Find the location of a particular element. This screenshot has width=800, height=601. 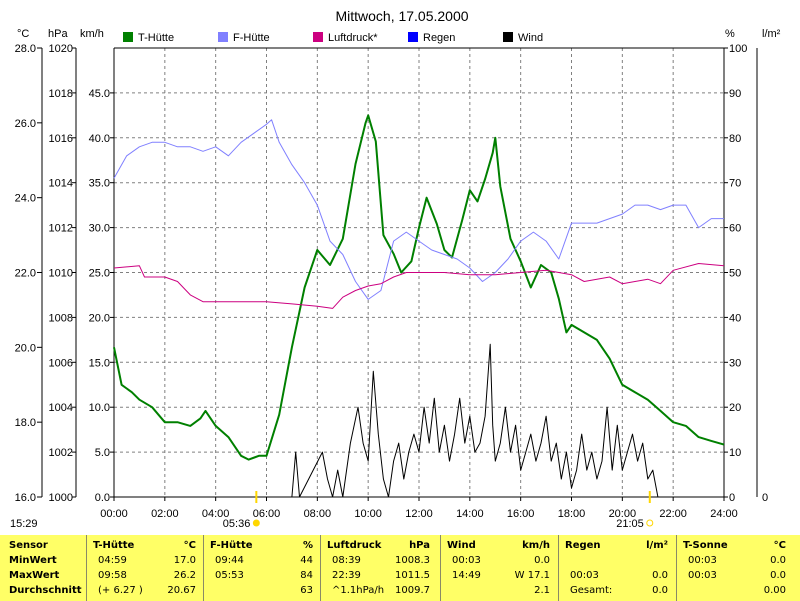

legend-swatch-luftdruck is located at coordinates (318, 37).